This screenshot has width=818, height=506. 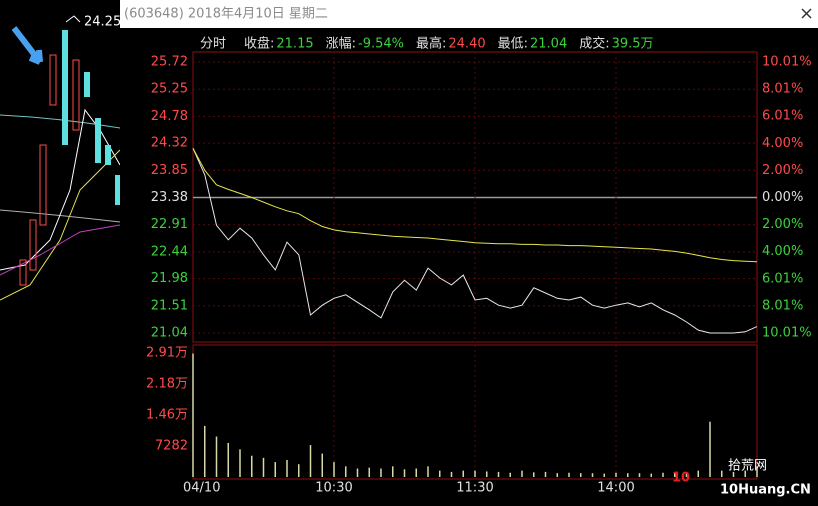 What do you see at coordinates (259, 44) in the screenshot?
I see `info-label: 收盘:` at bounding box center [259, 44].